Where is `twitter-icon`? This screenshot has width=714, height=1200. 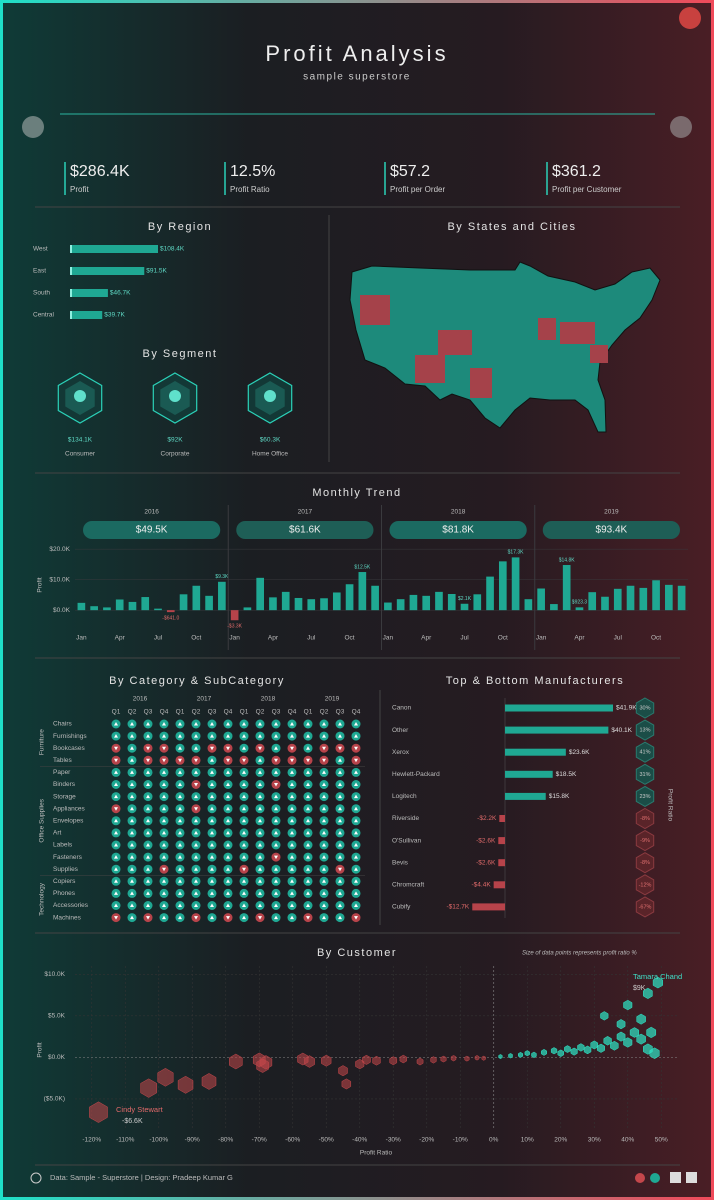
twitter-icon is located at coordinates (675, 1177).